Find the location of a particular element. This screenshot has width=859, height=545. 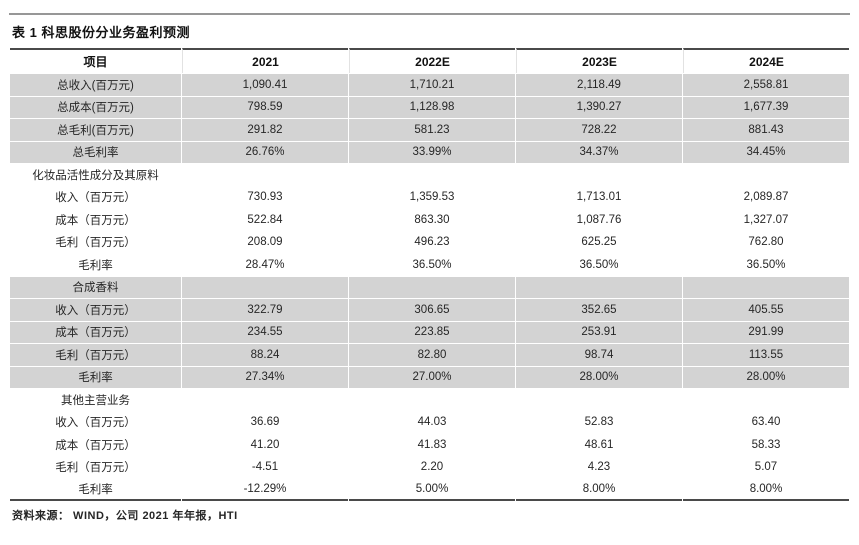

cell-value: 762.80 is located at coordinates (766, 242).